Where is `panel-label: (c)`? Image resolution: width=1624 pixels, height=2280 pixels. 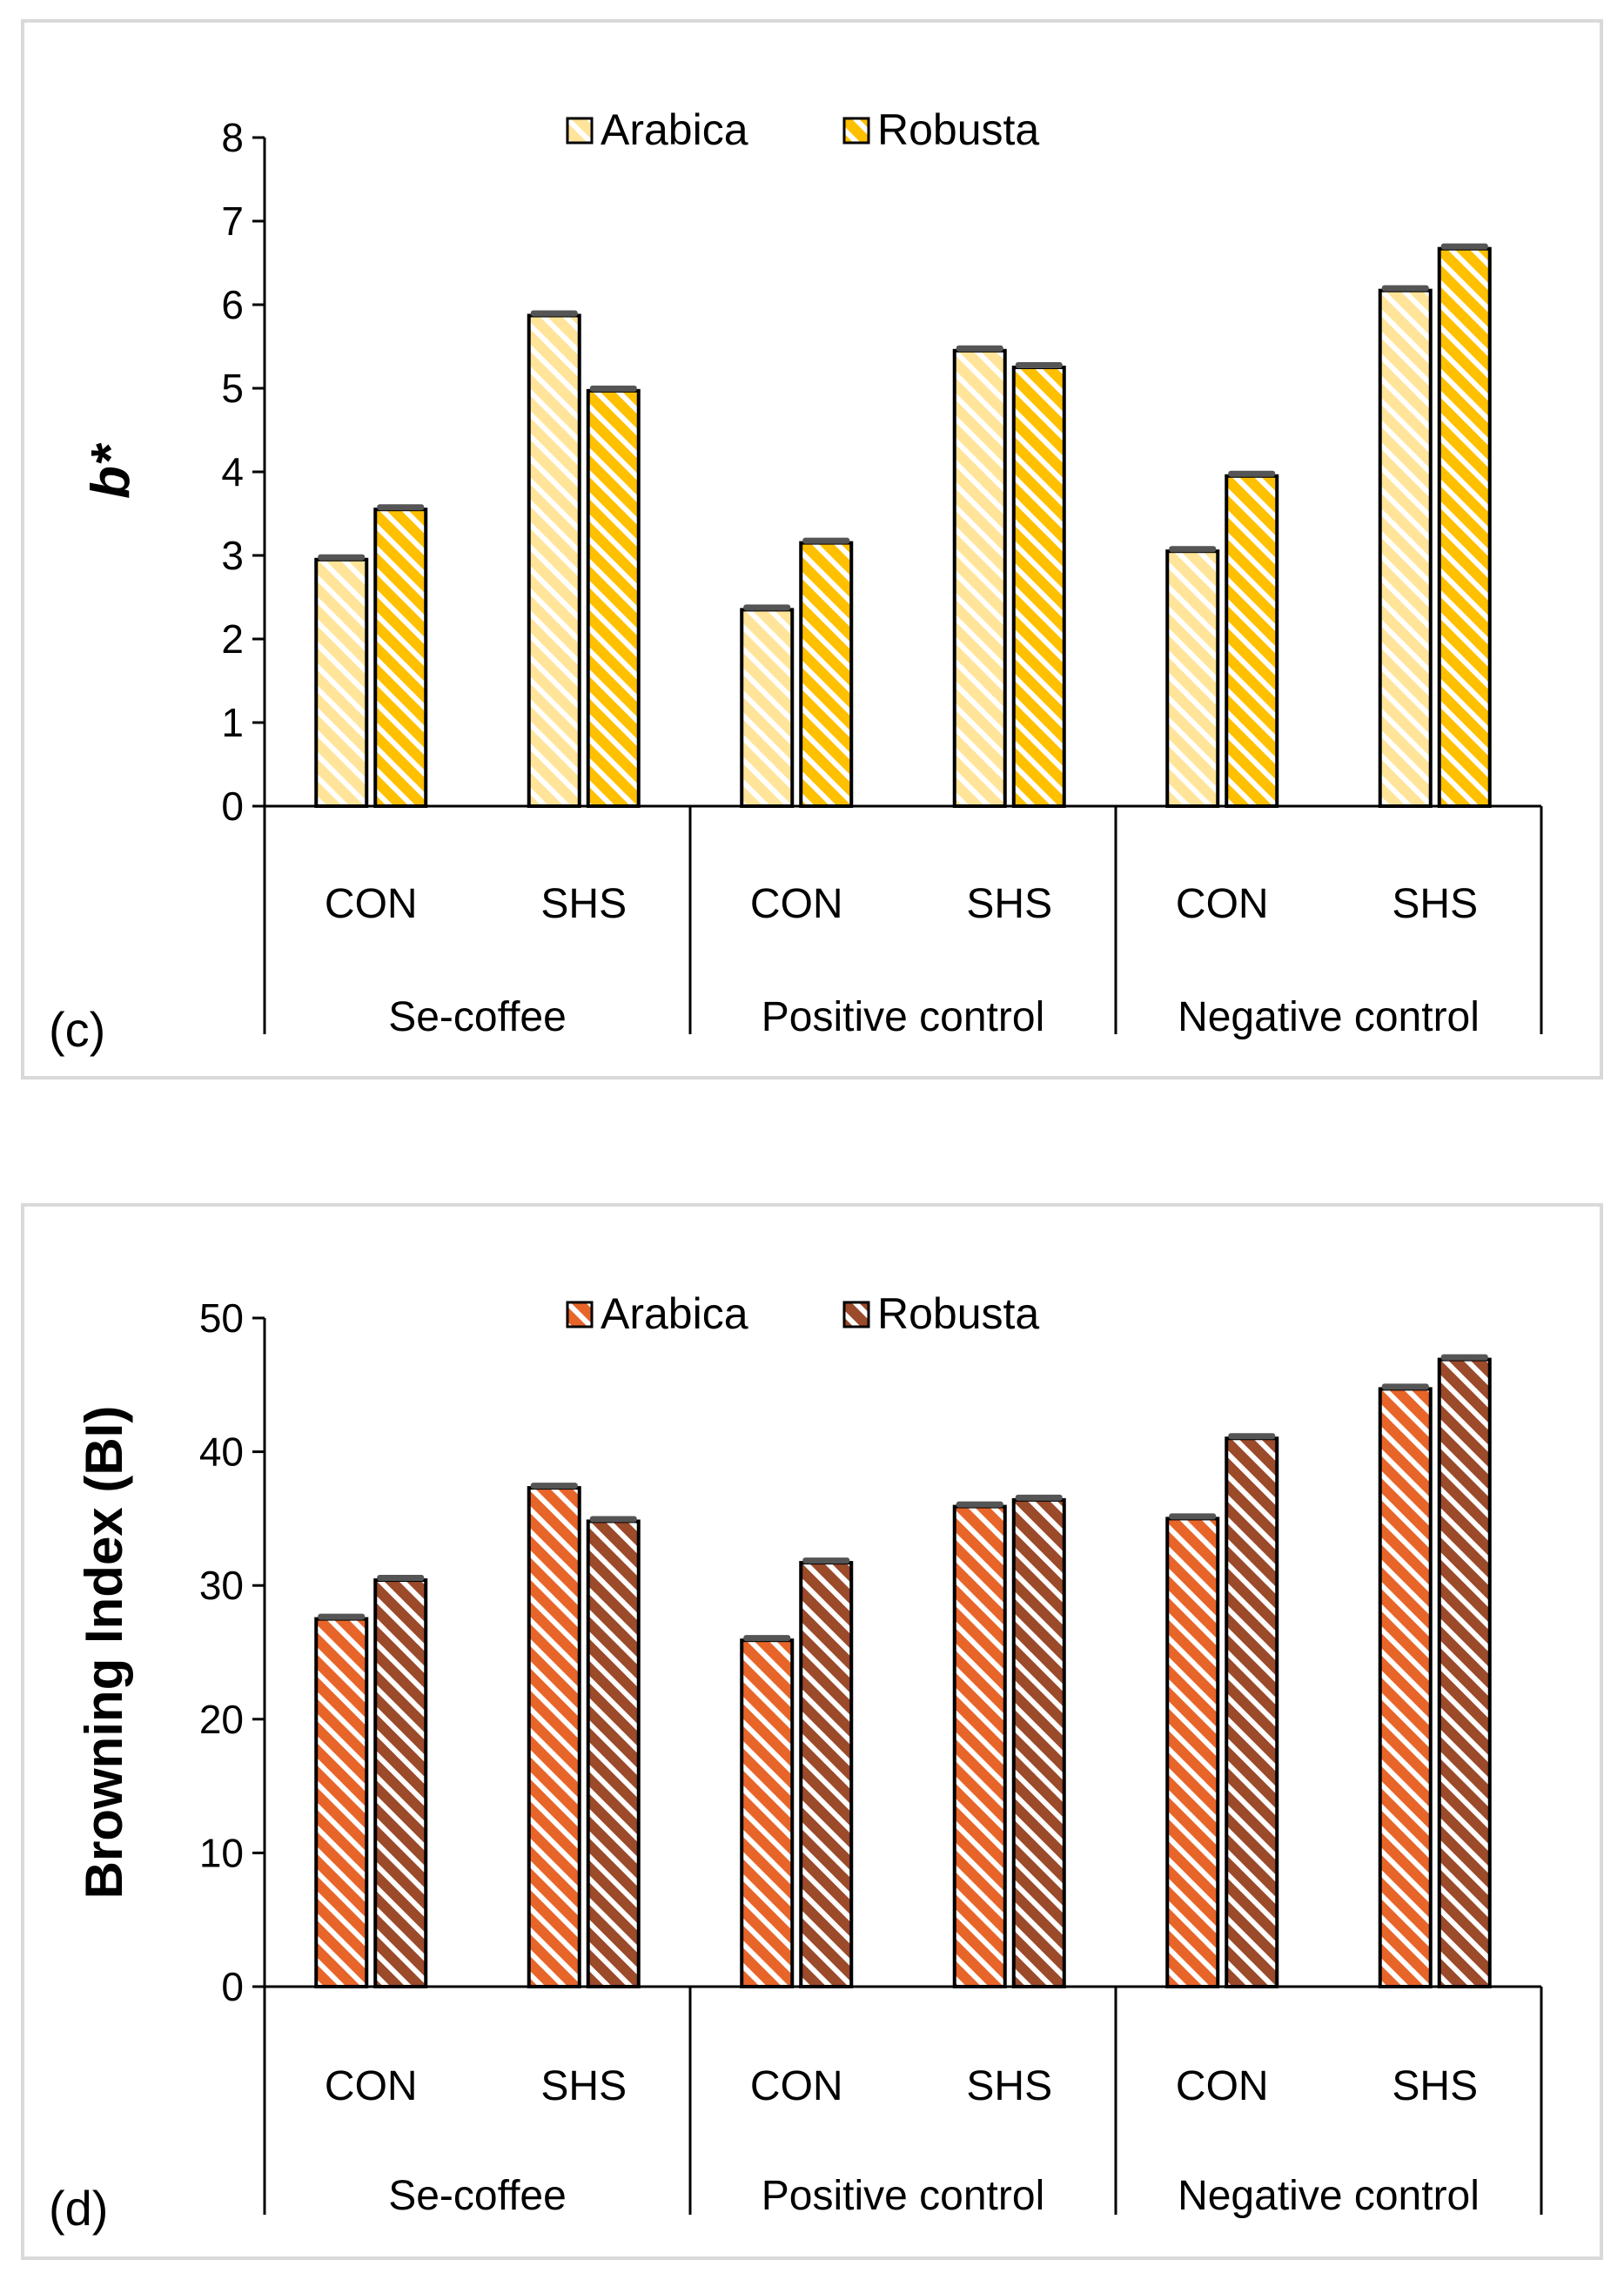
panel-label: (c) is located at coordinates (77, 1029).